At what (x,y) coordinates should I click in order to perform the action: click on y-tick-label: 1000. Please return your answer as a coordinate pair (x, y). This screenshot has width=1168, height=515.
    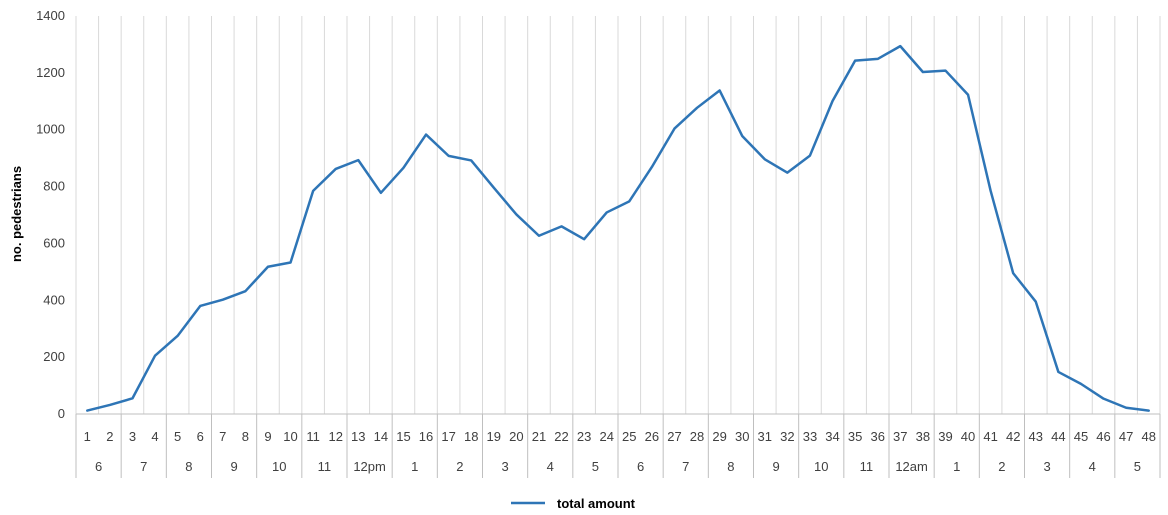
    Looking at the image, I should click on (50, 129).